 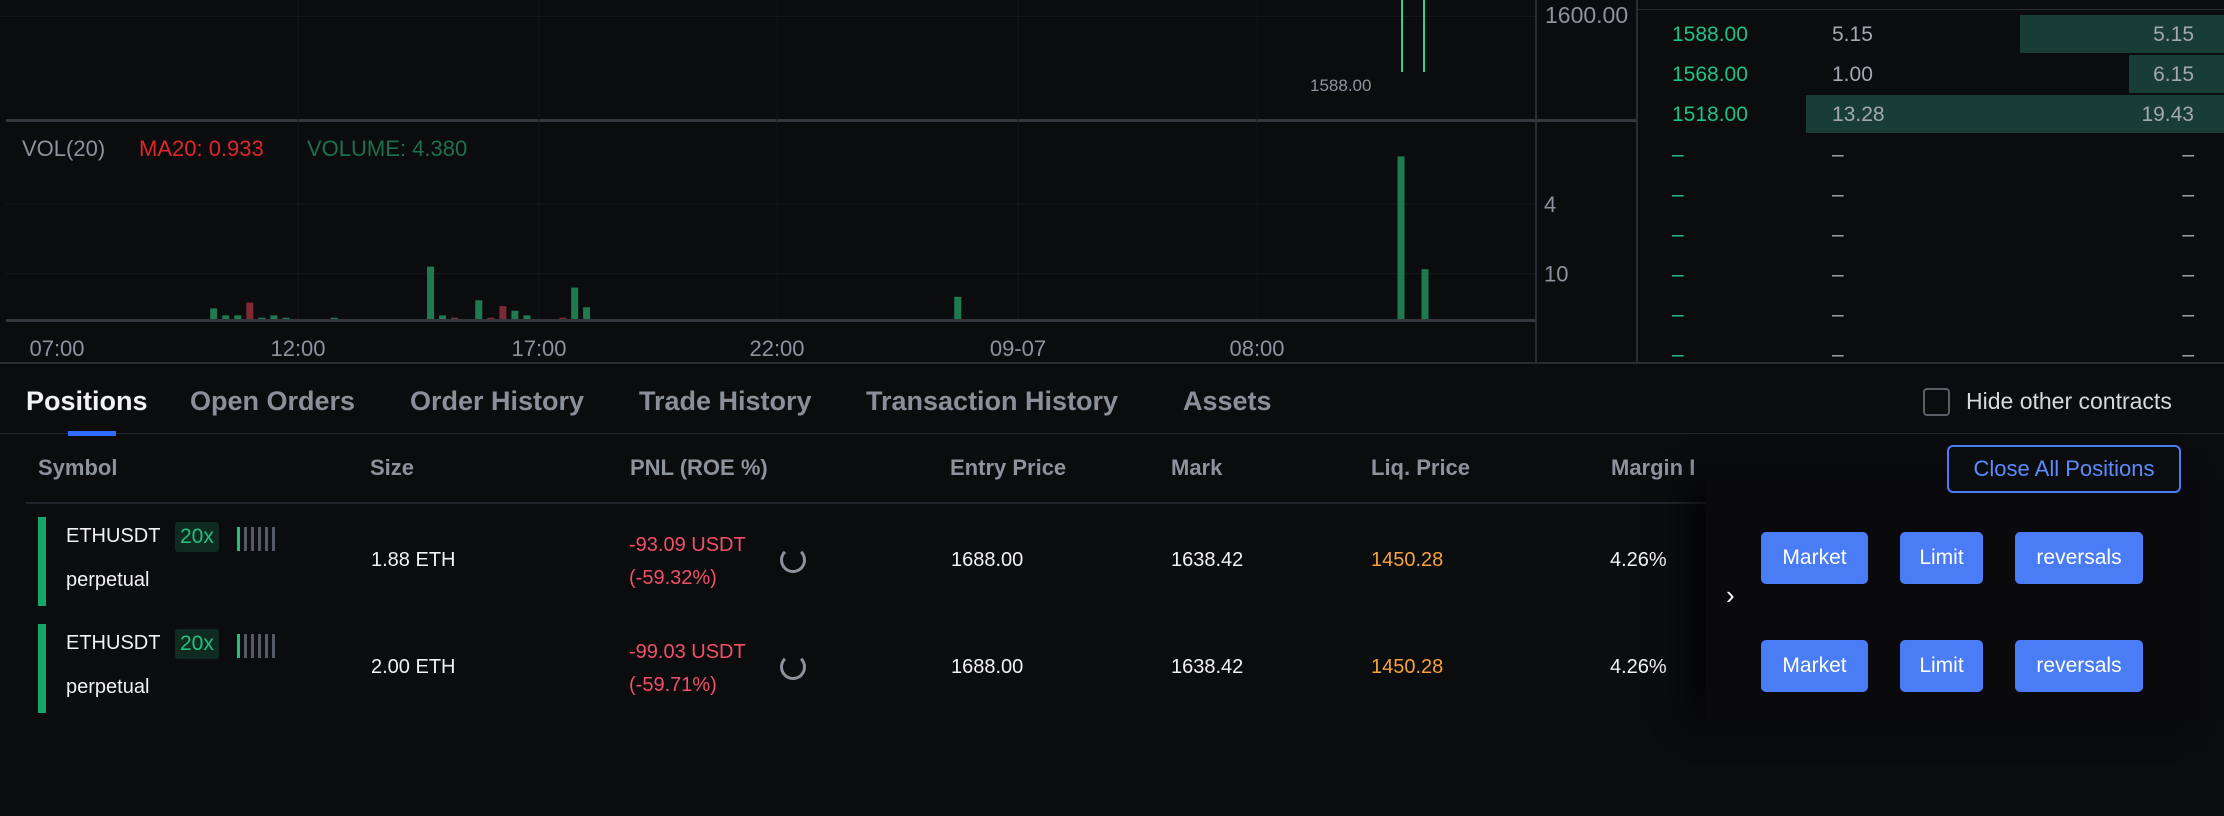 What do you see at coordinates (2069, 401) in the screenshot?
I see `hide-other-contracts-label: Hide other contracts` at bounding box center [2069, 401].